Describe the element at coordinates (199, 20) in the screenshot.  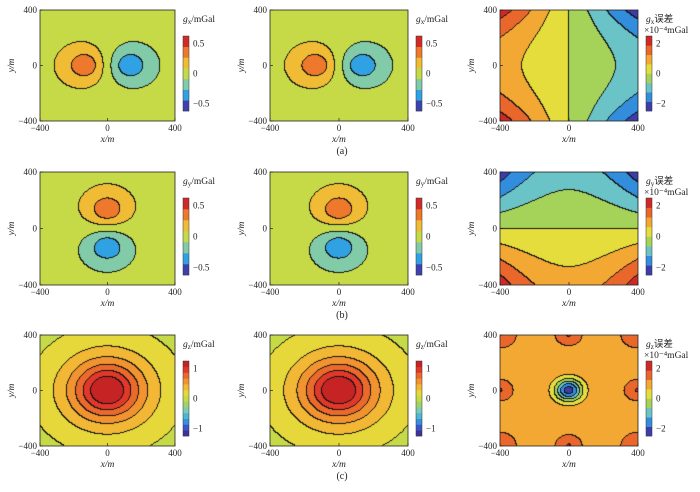
I see `colorbar-title: gx/mGal` at that location.